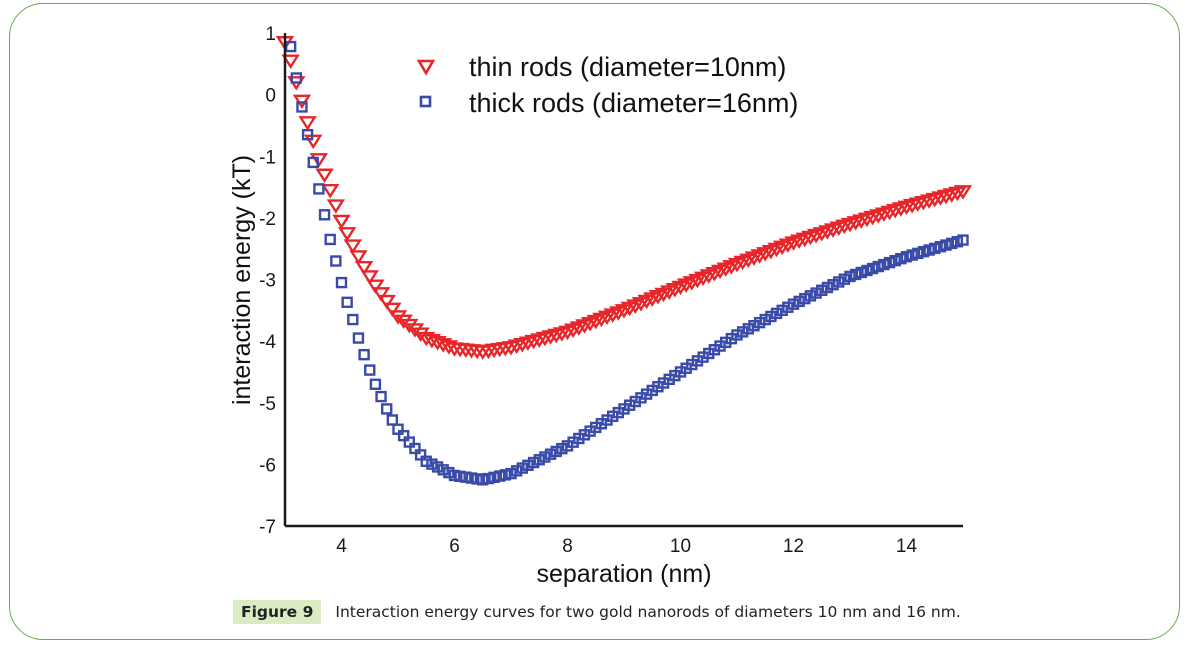 Image resolution: width=1188 pixels, height=652 pixels. Describe the element at coordinates (267, 527) in the screenshot. I see `y-tick-label: -7` at that location.